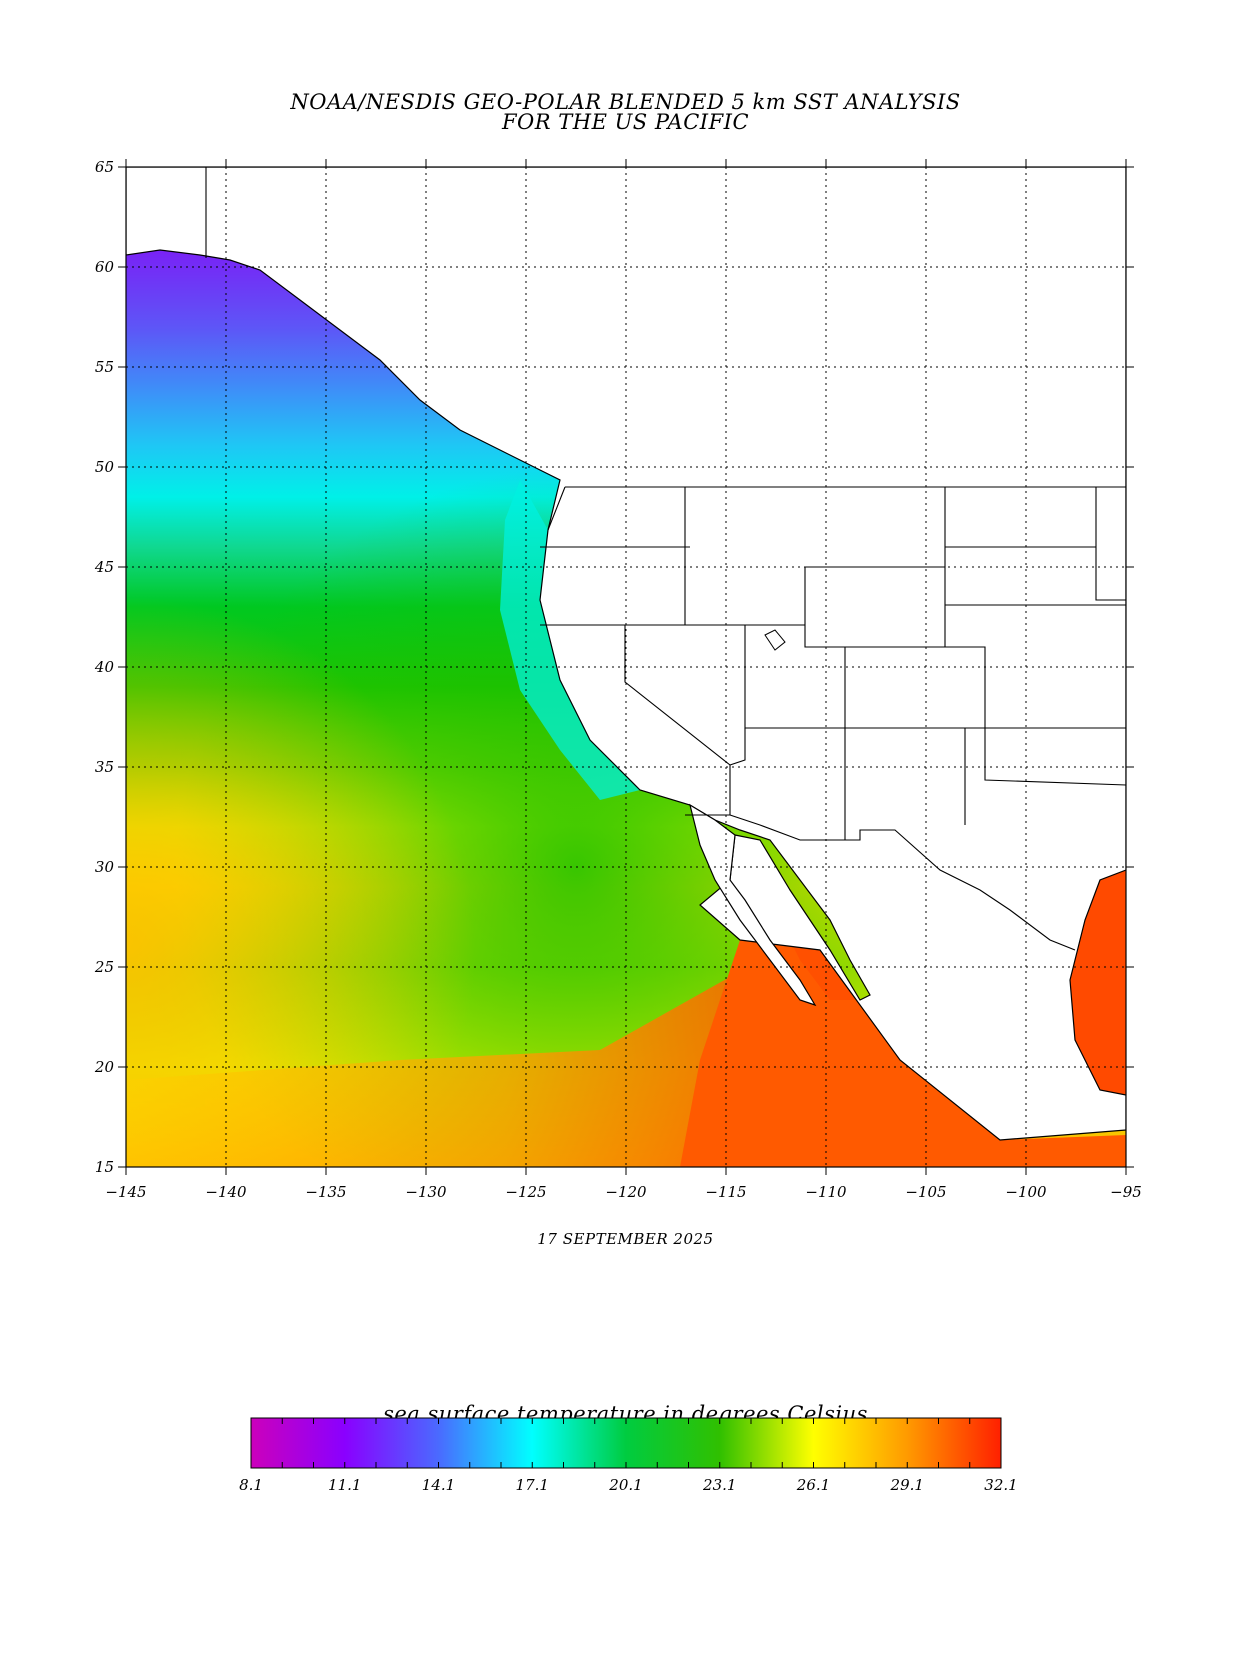 The width and height of the screenshot is (1251, 1668). What do you see at coordinates (1026, 1192) in the screenshot?
I see `x-tick-label: −100` at bounding box center [1026, 1192].